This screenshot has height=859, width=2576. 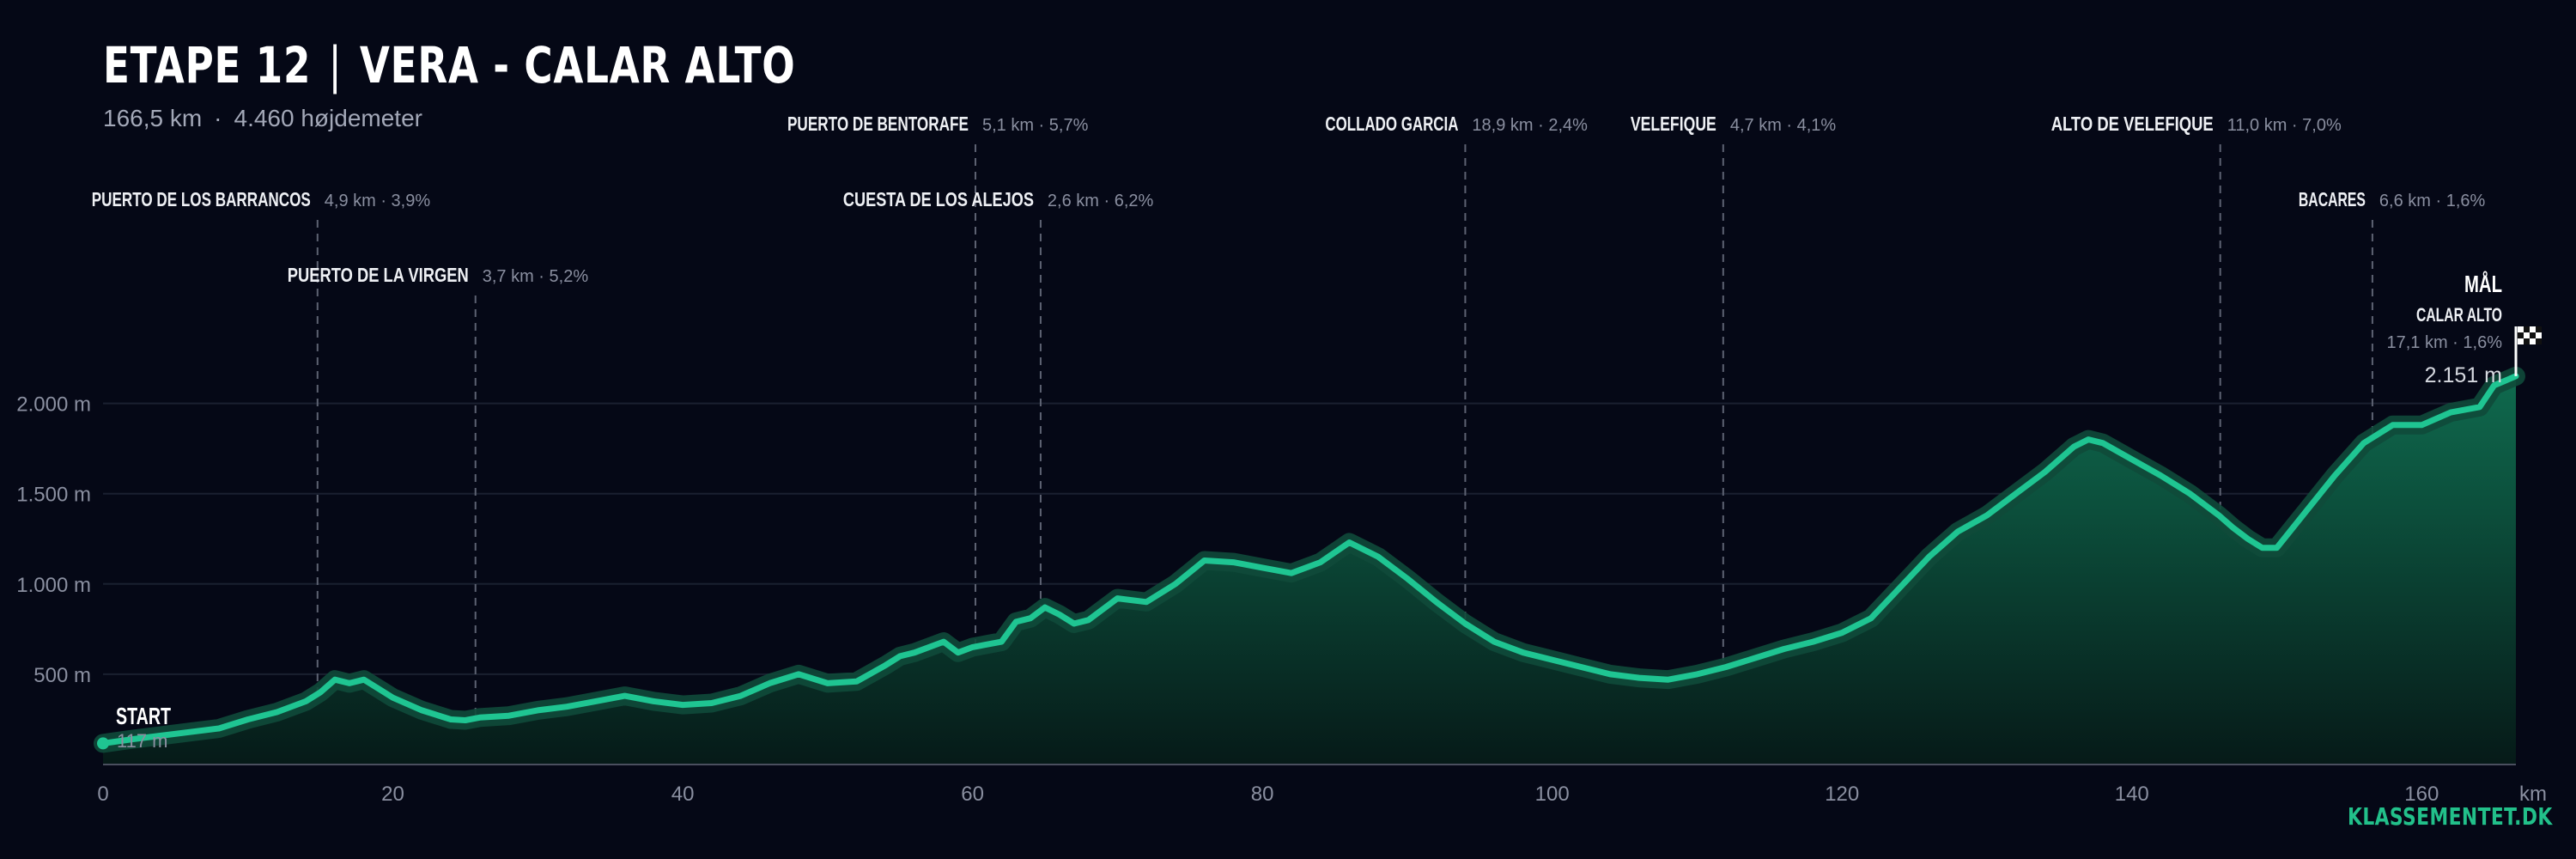 I want to click on climb-label: CUESTA DE LOS ALEJOS 2,6 km · 6,2%, so click(x=998, y=199).